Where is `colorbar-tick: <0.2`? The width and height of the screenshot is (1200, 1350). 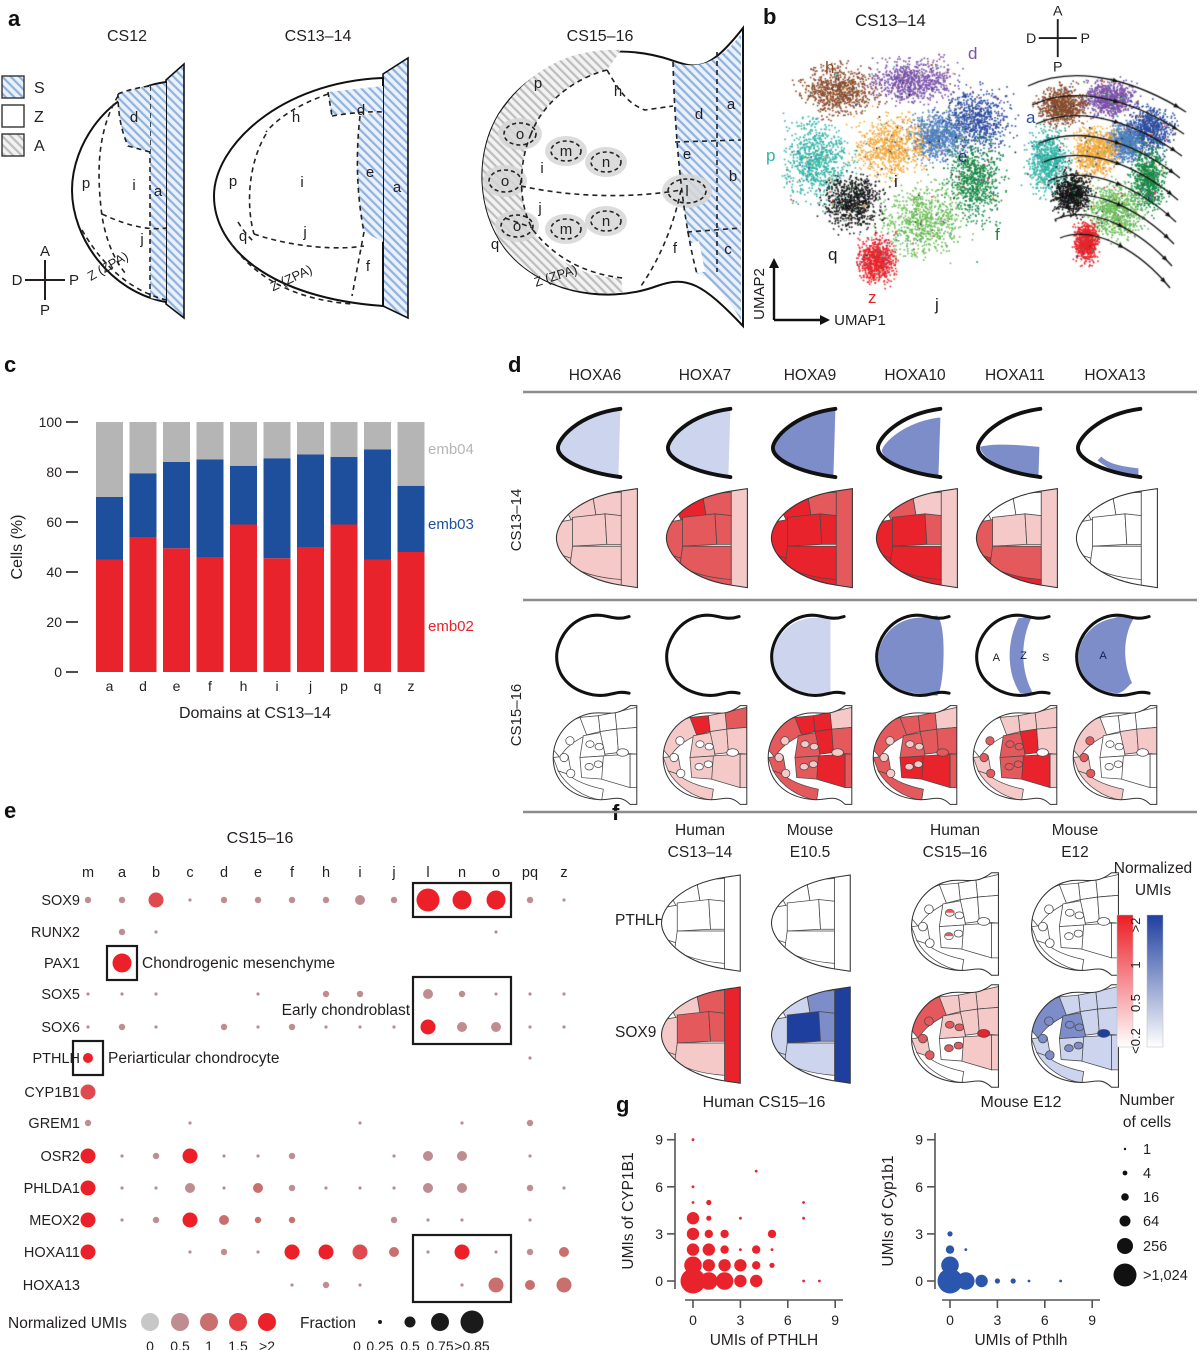
colorbar-tick: <0.2 is located at coordinates (1135, 1041).